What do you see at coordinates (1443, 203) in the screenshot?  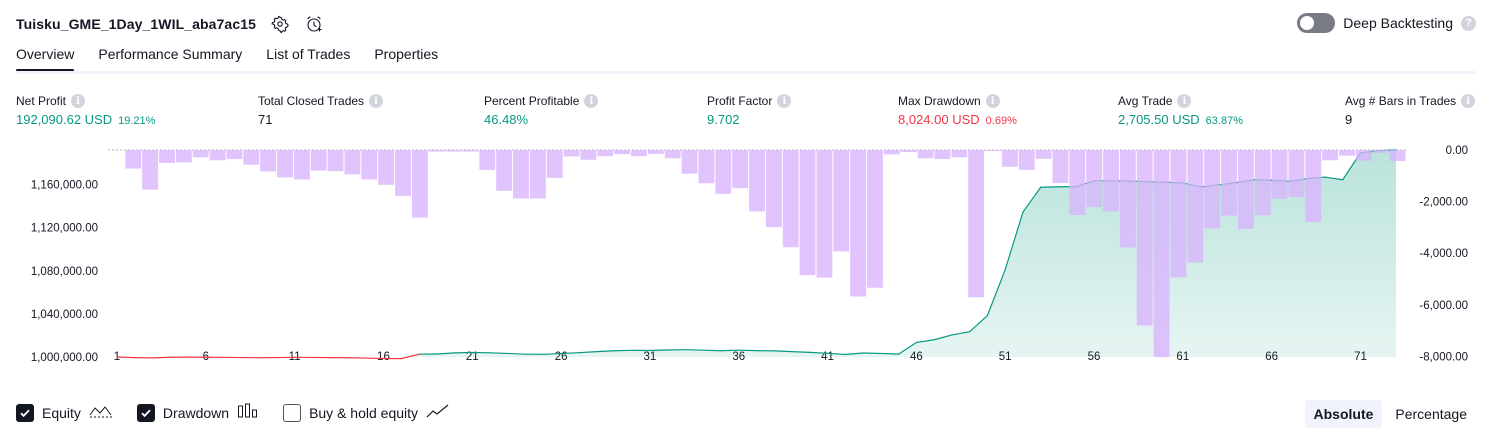 I see `right-axis-label: -2,000.00` at bounding box center [1443, 203].